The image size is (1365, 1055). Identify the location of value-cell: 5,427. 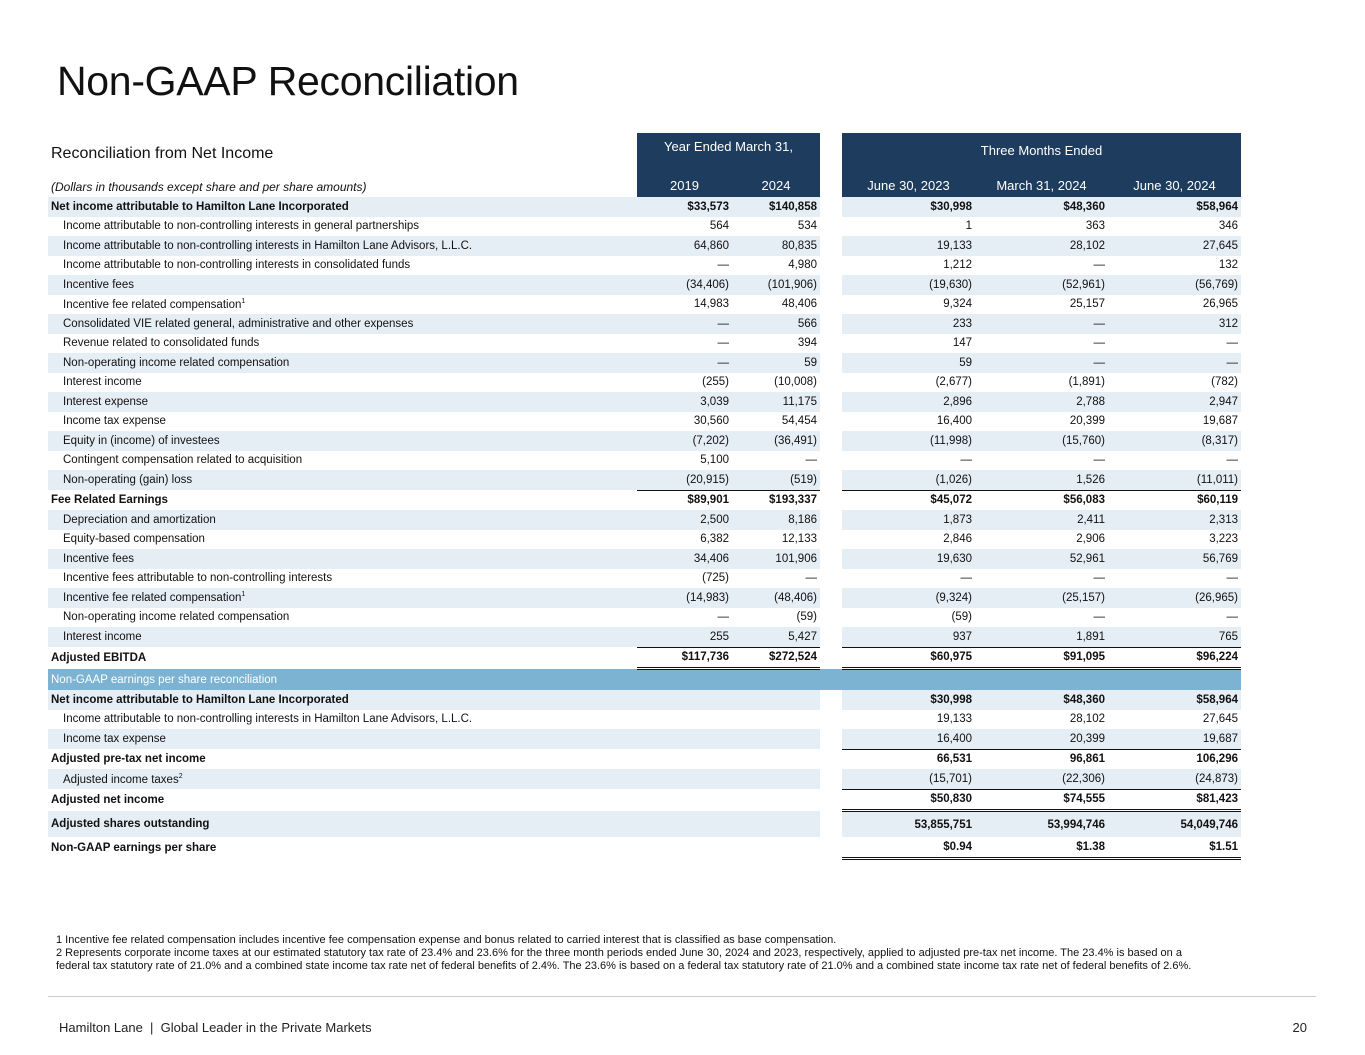
(776, 637).